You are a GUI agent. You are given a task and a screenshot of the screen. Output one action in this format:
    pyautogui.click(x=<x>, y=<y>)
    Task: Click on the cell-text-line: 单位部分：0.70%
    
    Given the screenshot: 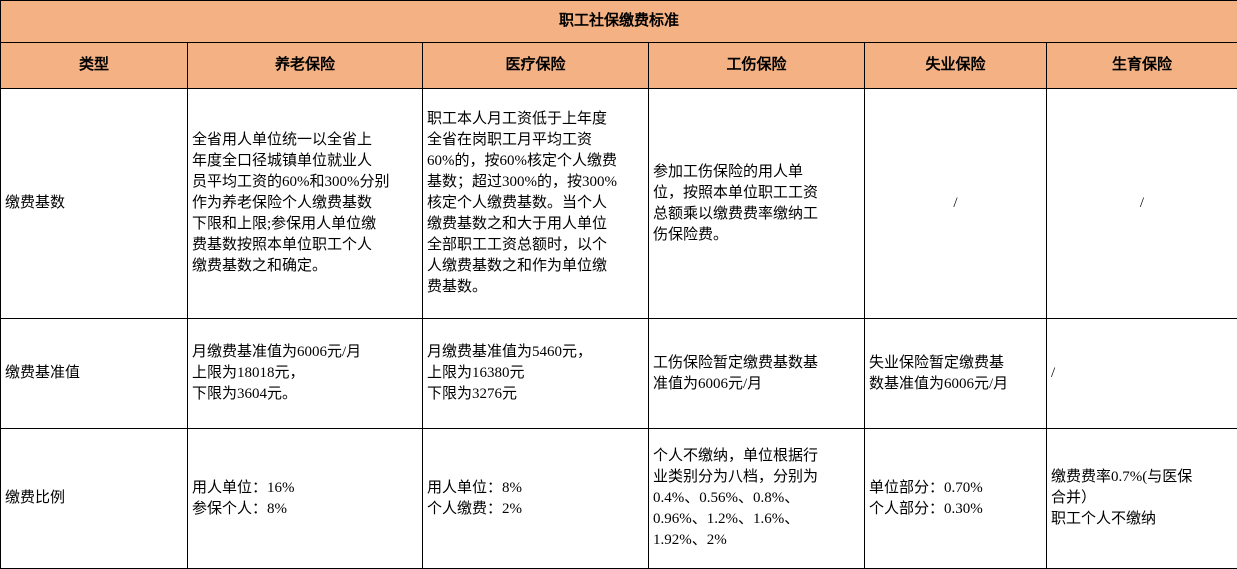 What is the action you would take?
    pyautogui.click(x=955, y=488)
    